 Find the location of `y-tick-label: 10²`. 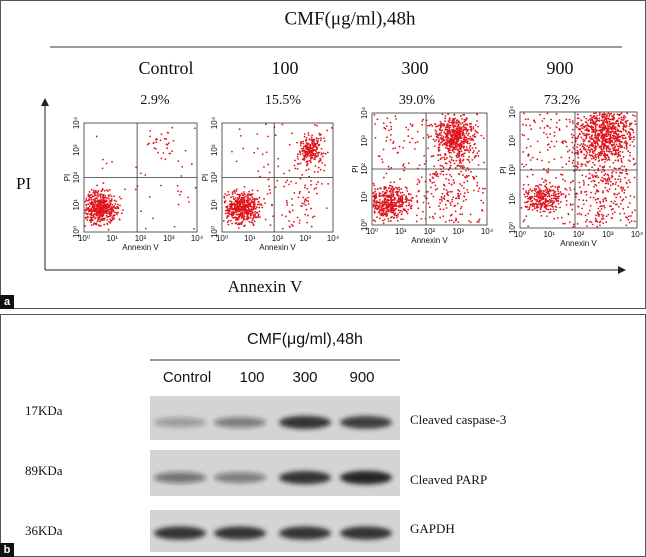

y-tick-label: 10² is located at coordinates (76, 177).